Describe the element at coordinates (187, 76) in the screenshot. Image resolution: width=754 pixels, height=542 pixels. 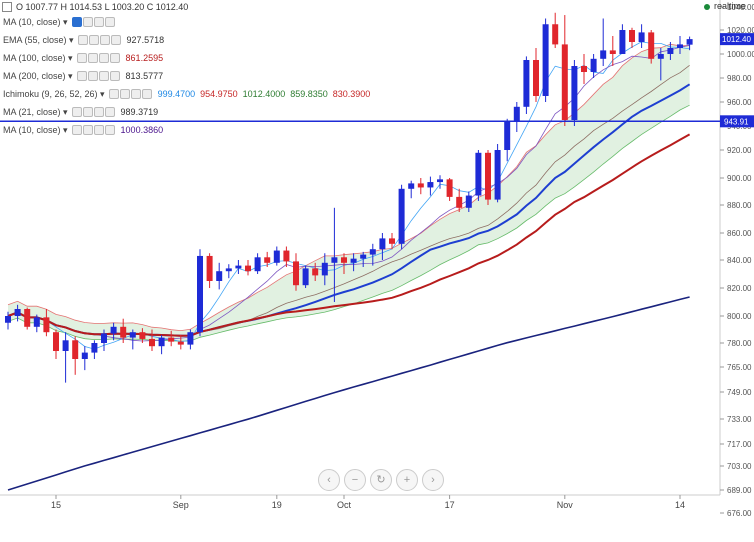
I see `legend-row: MA (200, close) ▾ 813.5777` at that location.